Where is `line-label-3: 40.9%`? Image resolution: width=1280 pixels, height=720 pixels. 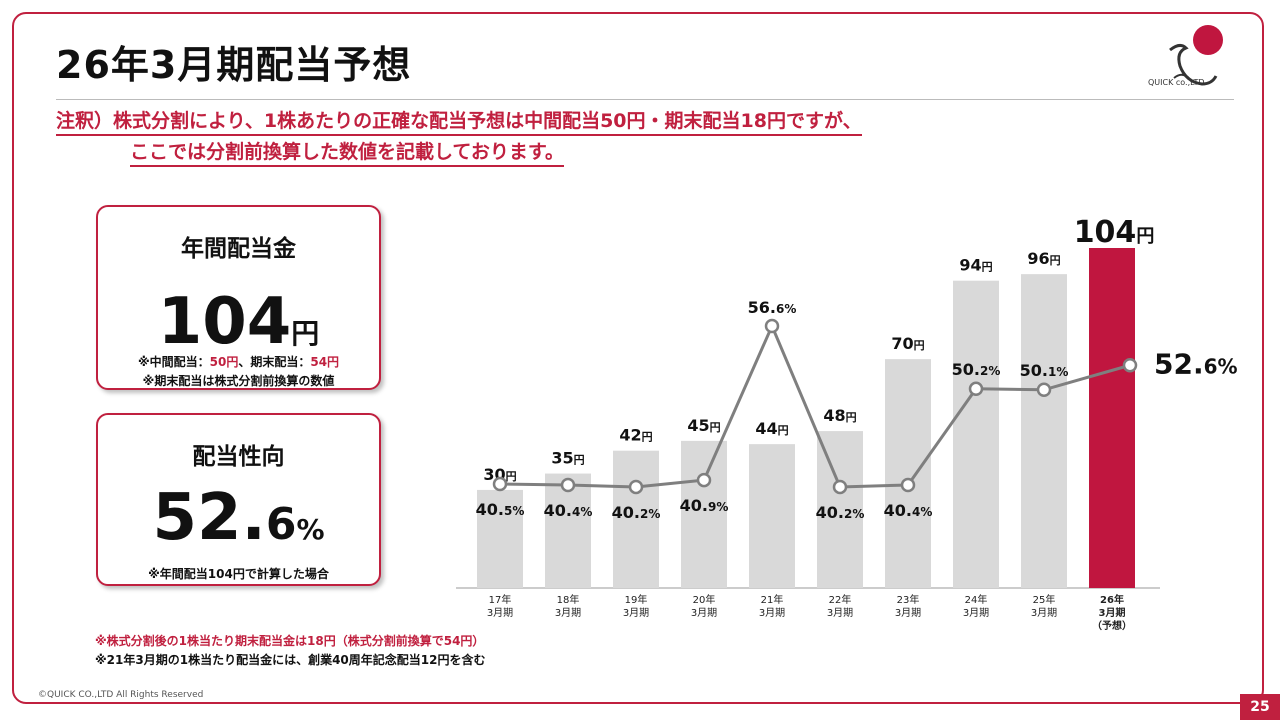
line-label-3: 40.9% is located at coordinates (704, 505).